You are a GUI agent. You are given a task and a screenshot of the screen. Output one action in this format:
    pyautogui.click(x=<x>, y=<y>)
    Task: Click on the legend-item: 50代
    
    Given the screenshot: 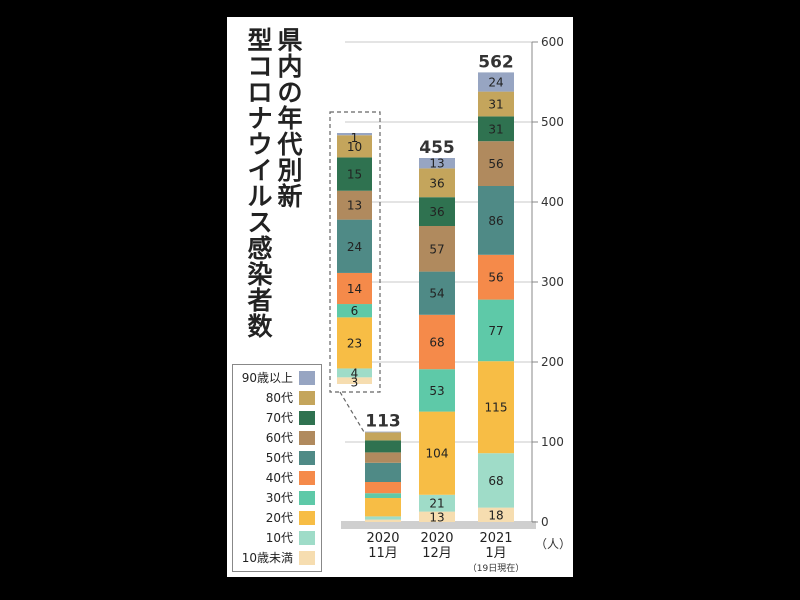 What is the action you would take?
    pyautogui.click(x=277, y=458)
    